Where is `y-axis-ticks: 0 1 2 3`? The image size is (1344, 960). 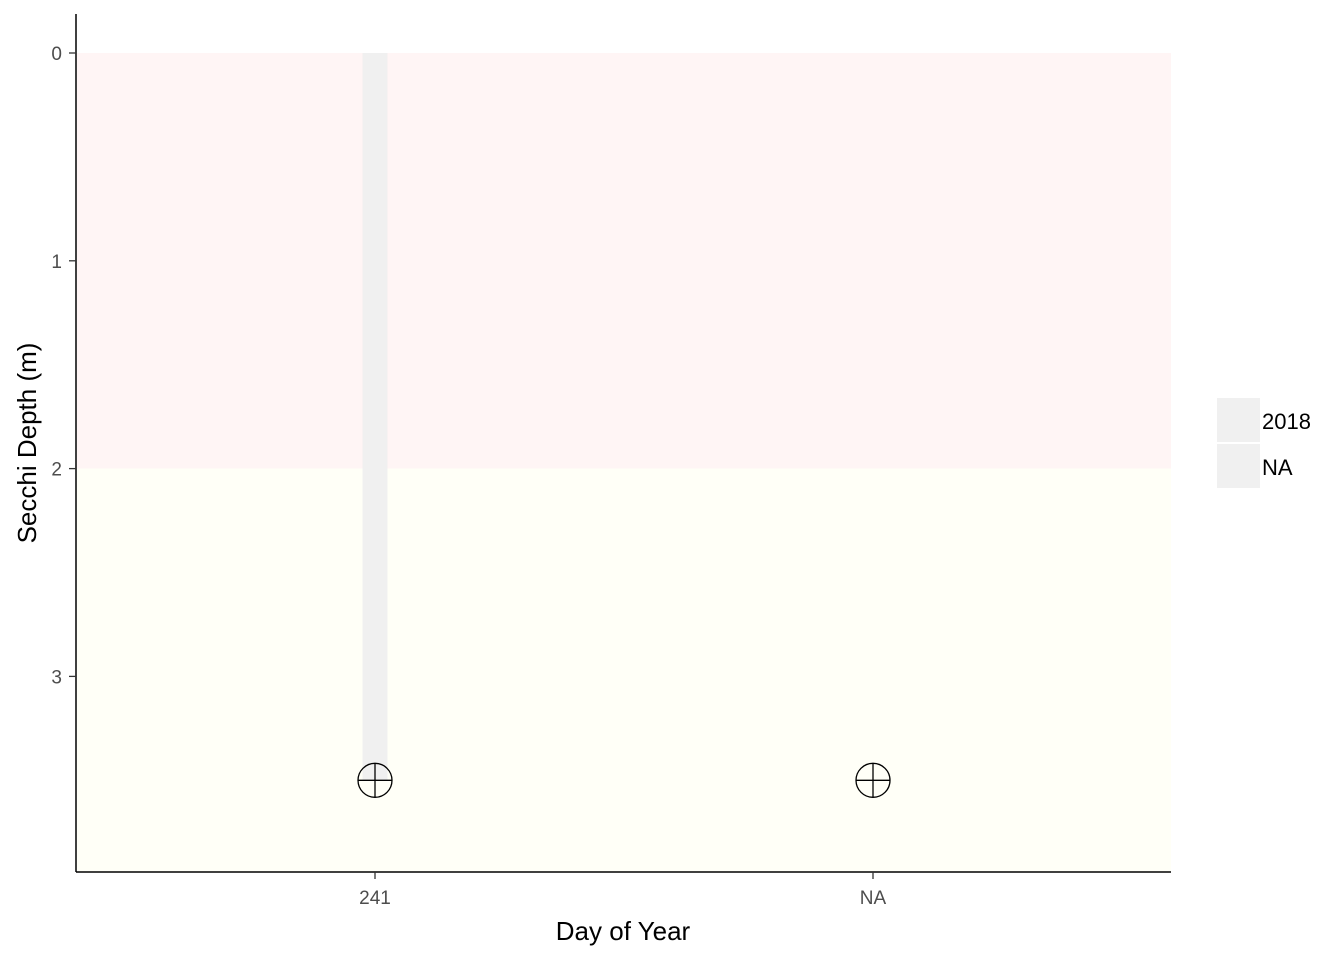
y-axis-ticks: 0 1 2 3 is located at coordinates (63, 366).